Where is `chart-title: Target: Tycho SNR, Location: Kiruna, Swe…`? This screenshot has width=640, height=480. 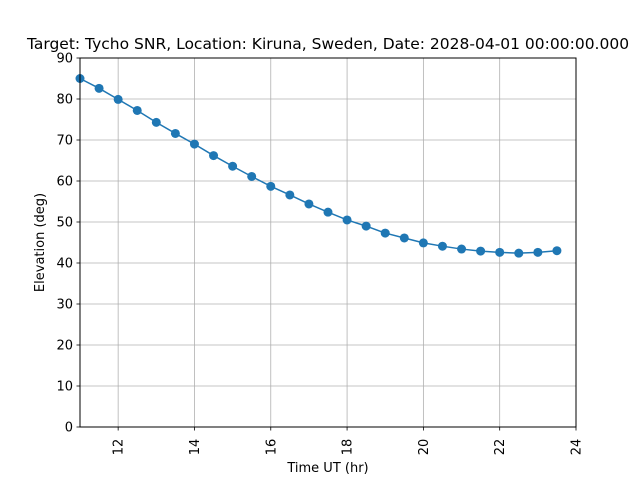
chart-title: Target: Tycho SNR, Location: Kiruna, Swe… is located at coordinates (327, 44).